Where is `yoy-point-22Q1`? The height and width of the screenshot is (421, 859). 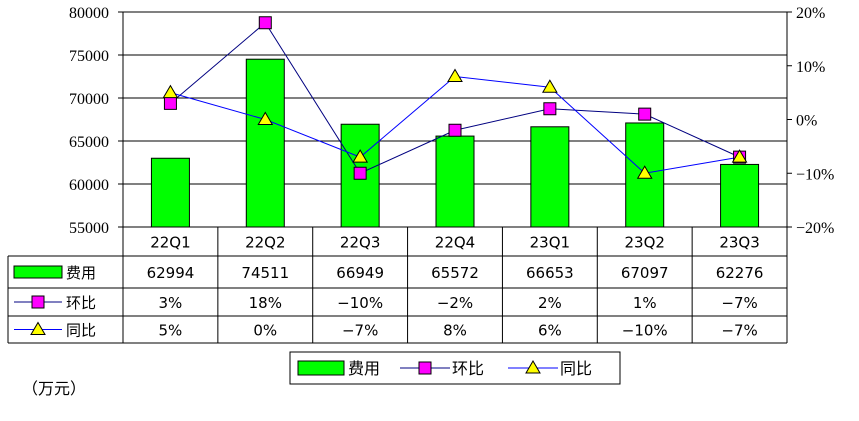
yoy-point-22Q1 is located at coordinates (170, 91).